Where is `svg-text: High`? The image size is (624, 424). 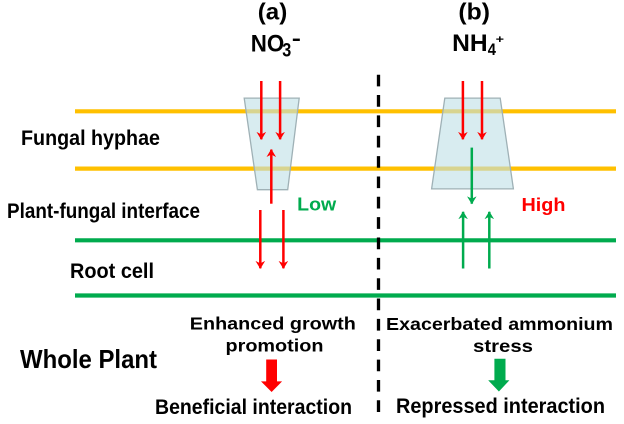 svg-text: High is located at coordinates (544, 204).